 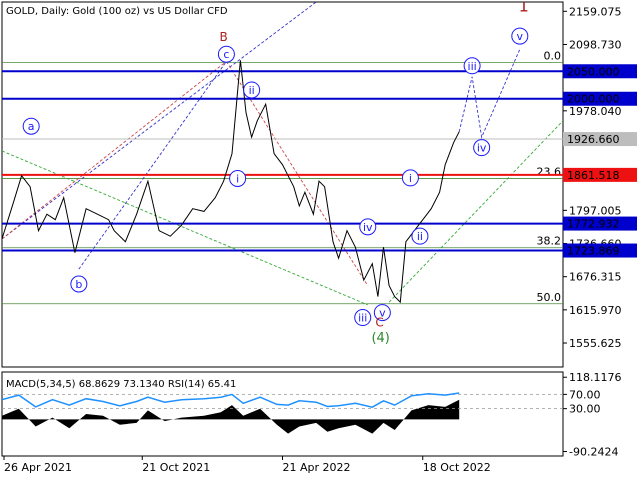 I want to click on trend-red-a, so click(x=114, y=150).